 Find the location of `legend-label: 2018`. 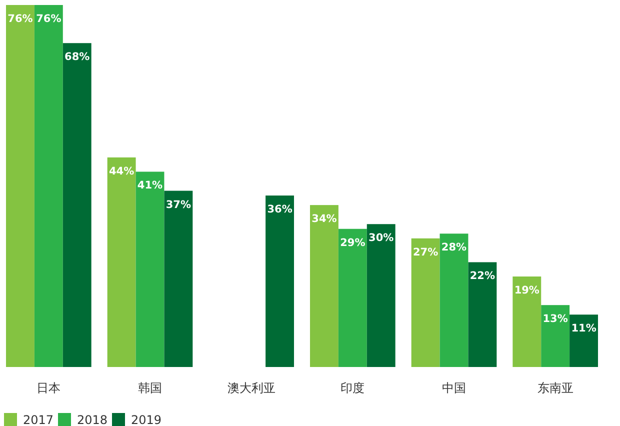

legend-label: 2018 is located at coordinates (92, 419).